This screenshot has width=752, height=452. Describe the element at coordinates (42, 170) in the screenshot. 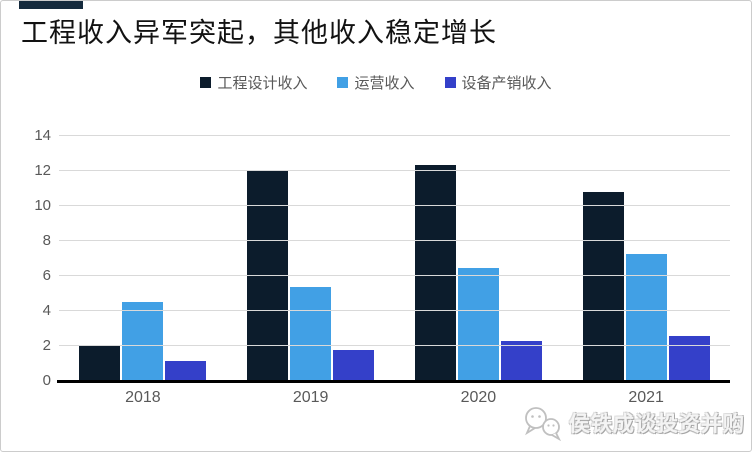

I see `y-tick-12: 12` at that location.